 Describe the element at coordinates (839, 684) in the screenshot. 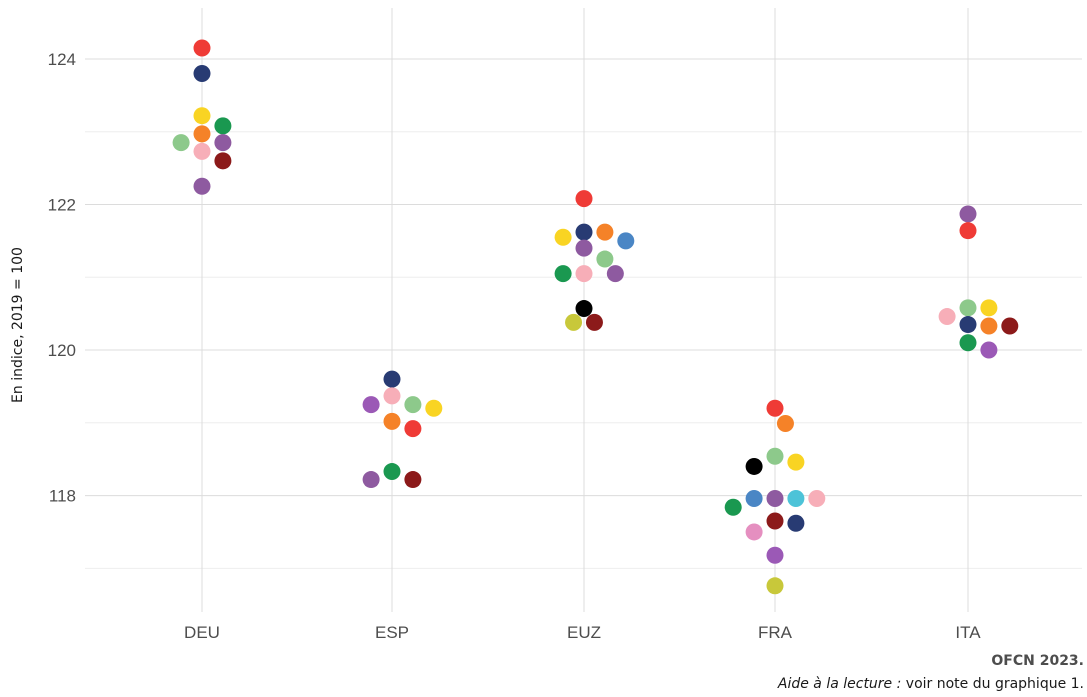

I see `reading-note-label: Aide à la lecture :` at that location.